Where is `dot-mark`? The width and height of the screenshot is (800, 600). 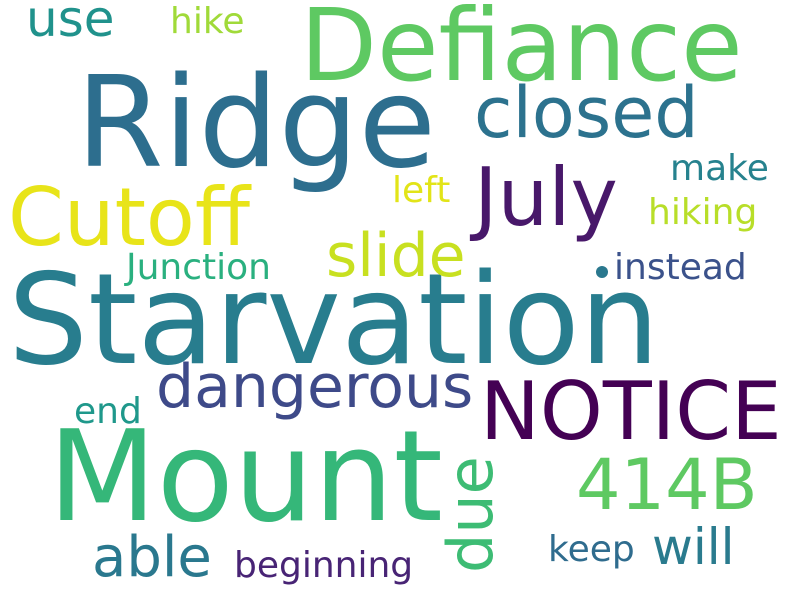 dot-mark is located at coordinates (602, 272).